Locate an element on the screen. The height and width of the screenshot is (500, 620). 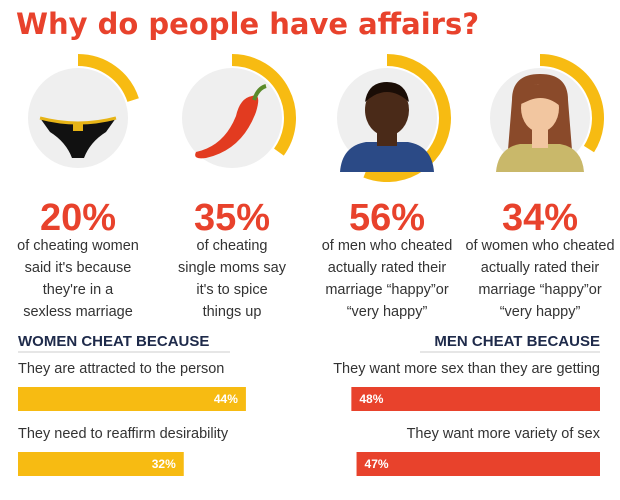
stat-description: of cheating is located at coordinates (232, 246).